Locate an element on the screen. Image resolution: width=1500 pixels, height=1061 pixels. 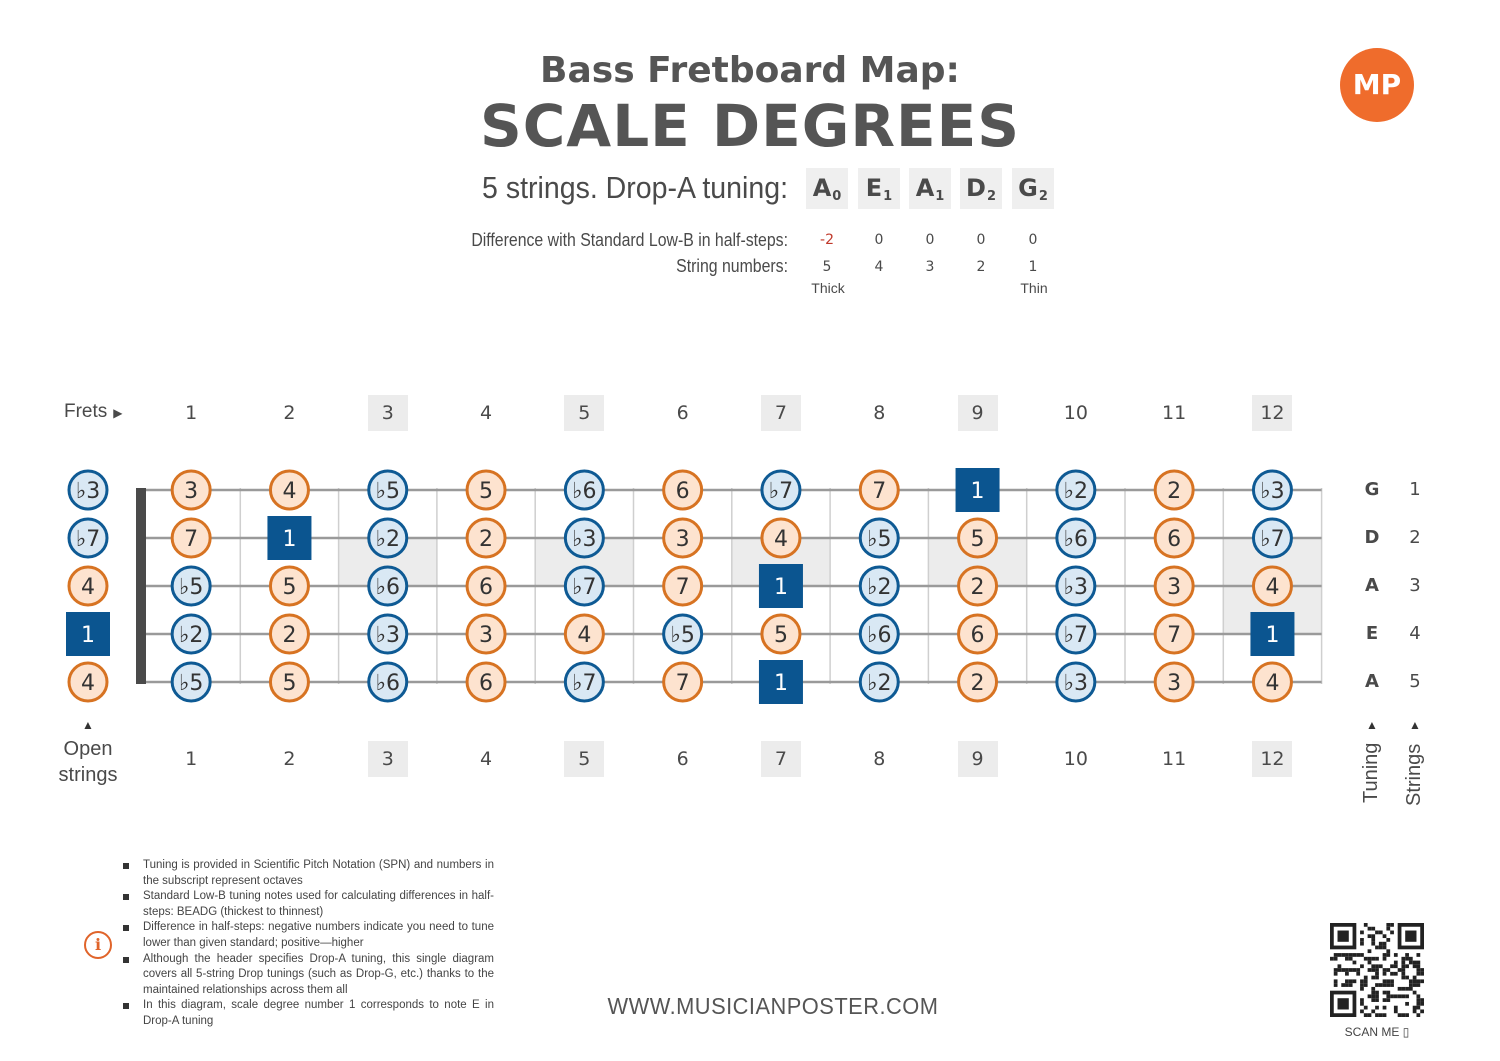
page-title: SCALE DEGREES is located at coordinates (750, 126).